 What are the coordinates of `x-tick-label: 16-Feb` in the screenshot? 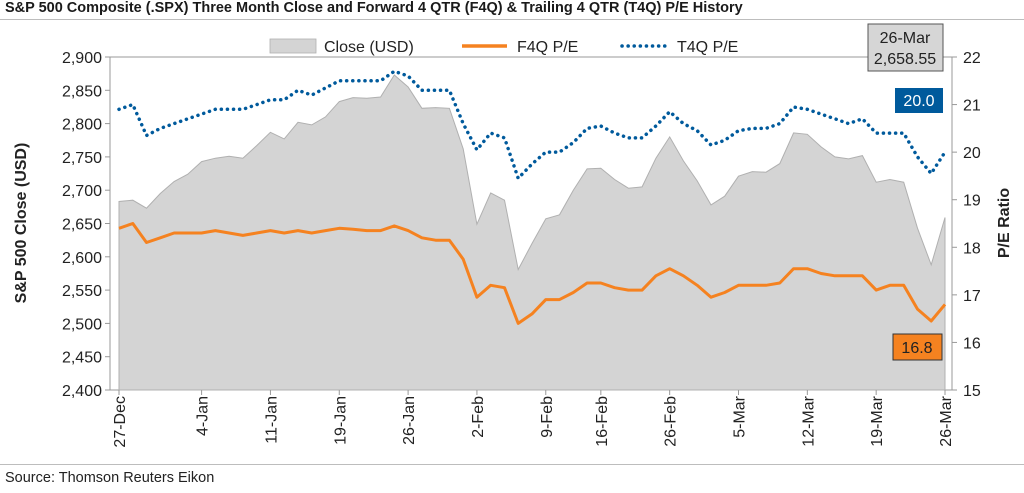 It's located at (602, 421).